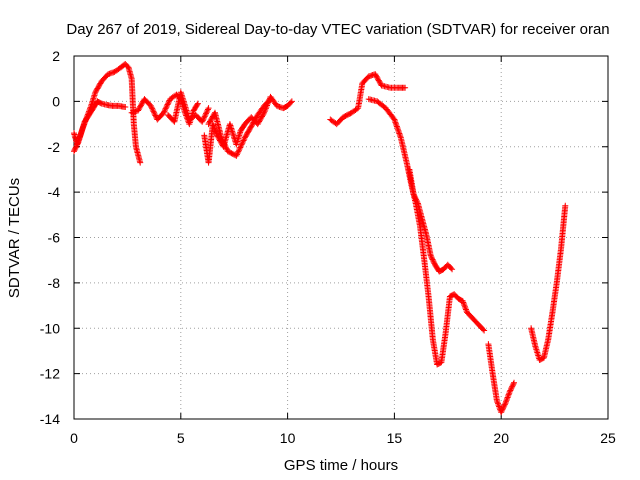 Image resolution: width=640 pixels, height=480 pixels. Describe the element at coordinates (54, 238) in the screenshot. I see `y-tick-label: -6` at that location.